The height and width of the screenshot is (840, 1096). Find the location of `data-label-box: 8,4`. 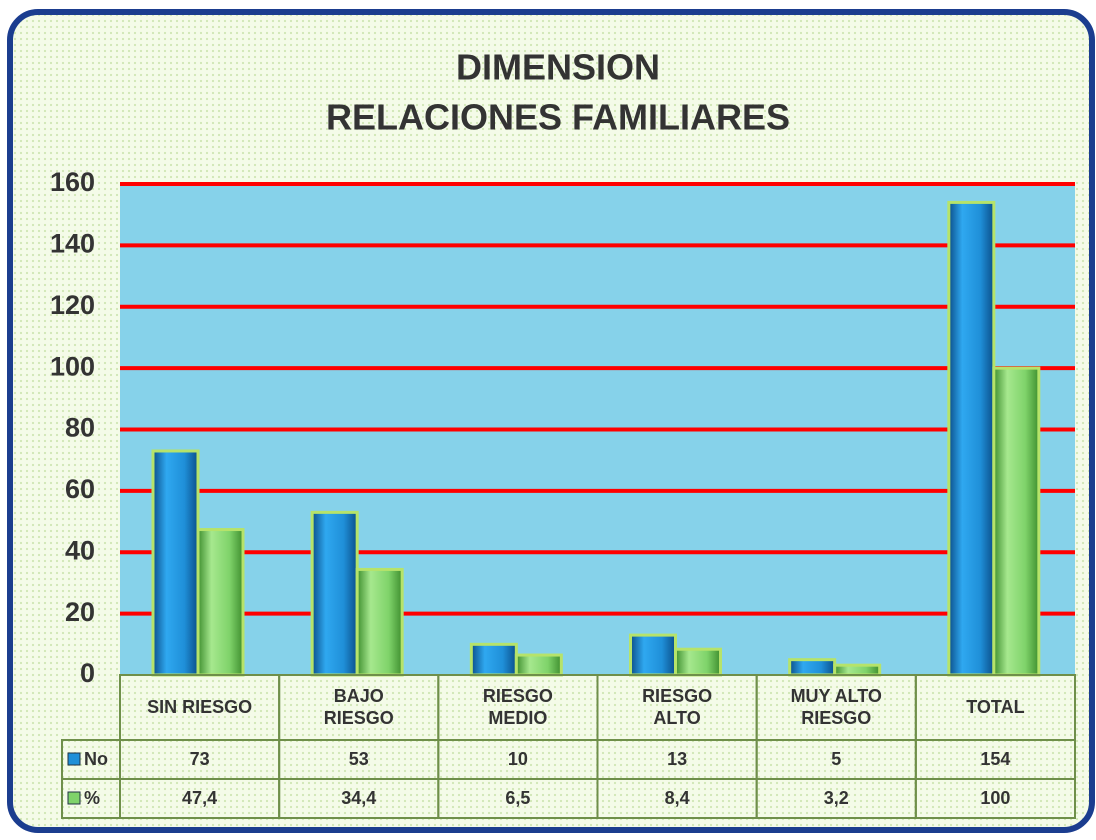

data-label-box: 8,4 is located at coordinates (677, 797).